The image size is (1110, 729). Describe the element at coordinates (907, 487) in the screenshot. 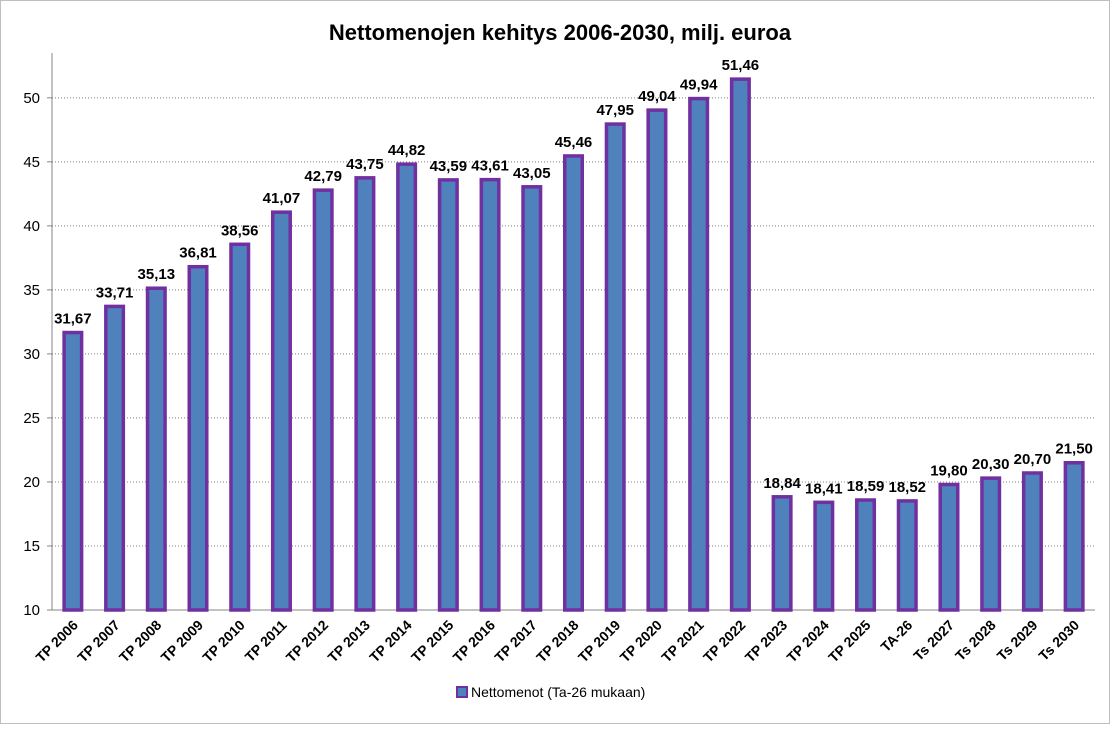

I see `value-label: 18,52` at that location.